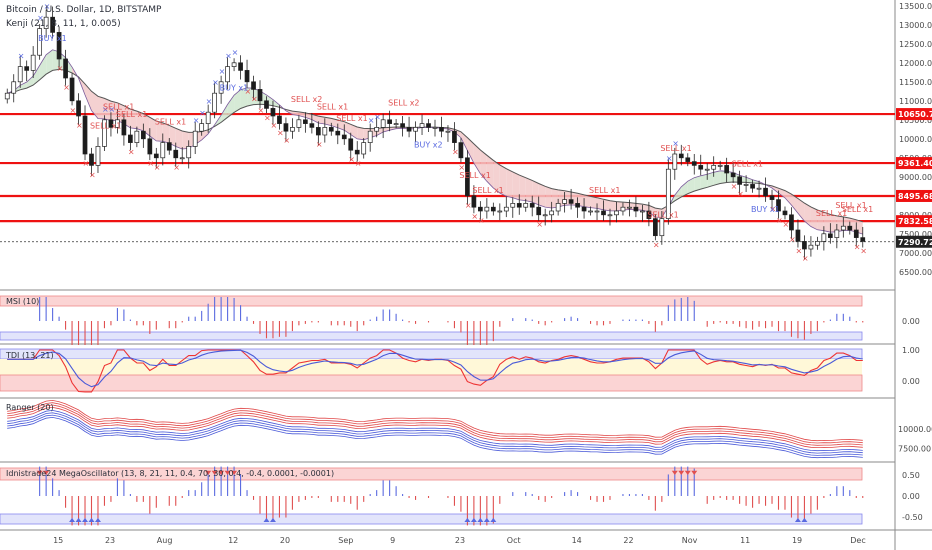 The width and height of the screenshot is (932, 550). I want to click on price-badge-label: 9361.40, so click(915, 163).